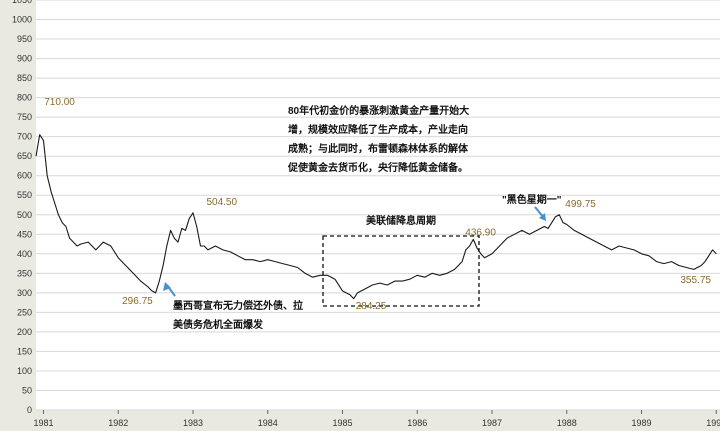 The width and height of the screenshot is (720, 431). Describe the element at coordinates (417, 423) in the screenshot. I see `x-tick-label: 1986` at that location.